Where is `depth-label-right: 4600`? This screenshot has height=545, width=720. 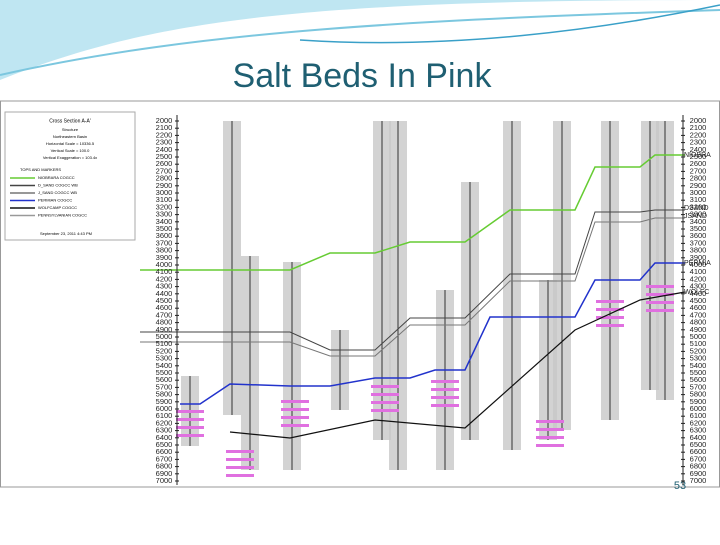
depth-label-right: 4600 is located at coordinates (698, 307).